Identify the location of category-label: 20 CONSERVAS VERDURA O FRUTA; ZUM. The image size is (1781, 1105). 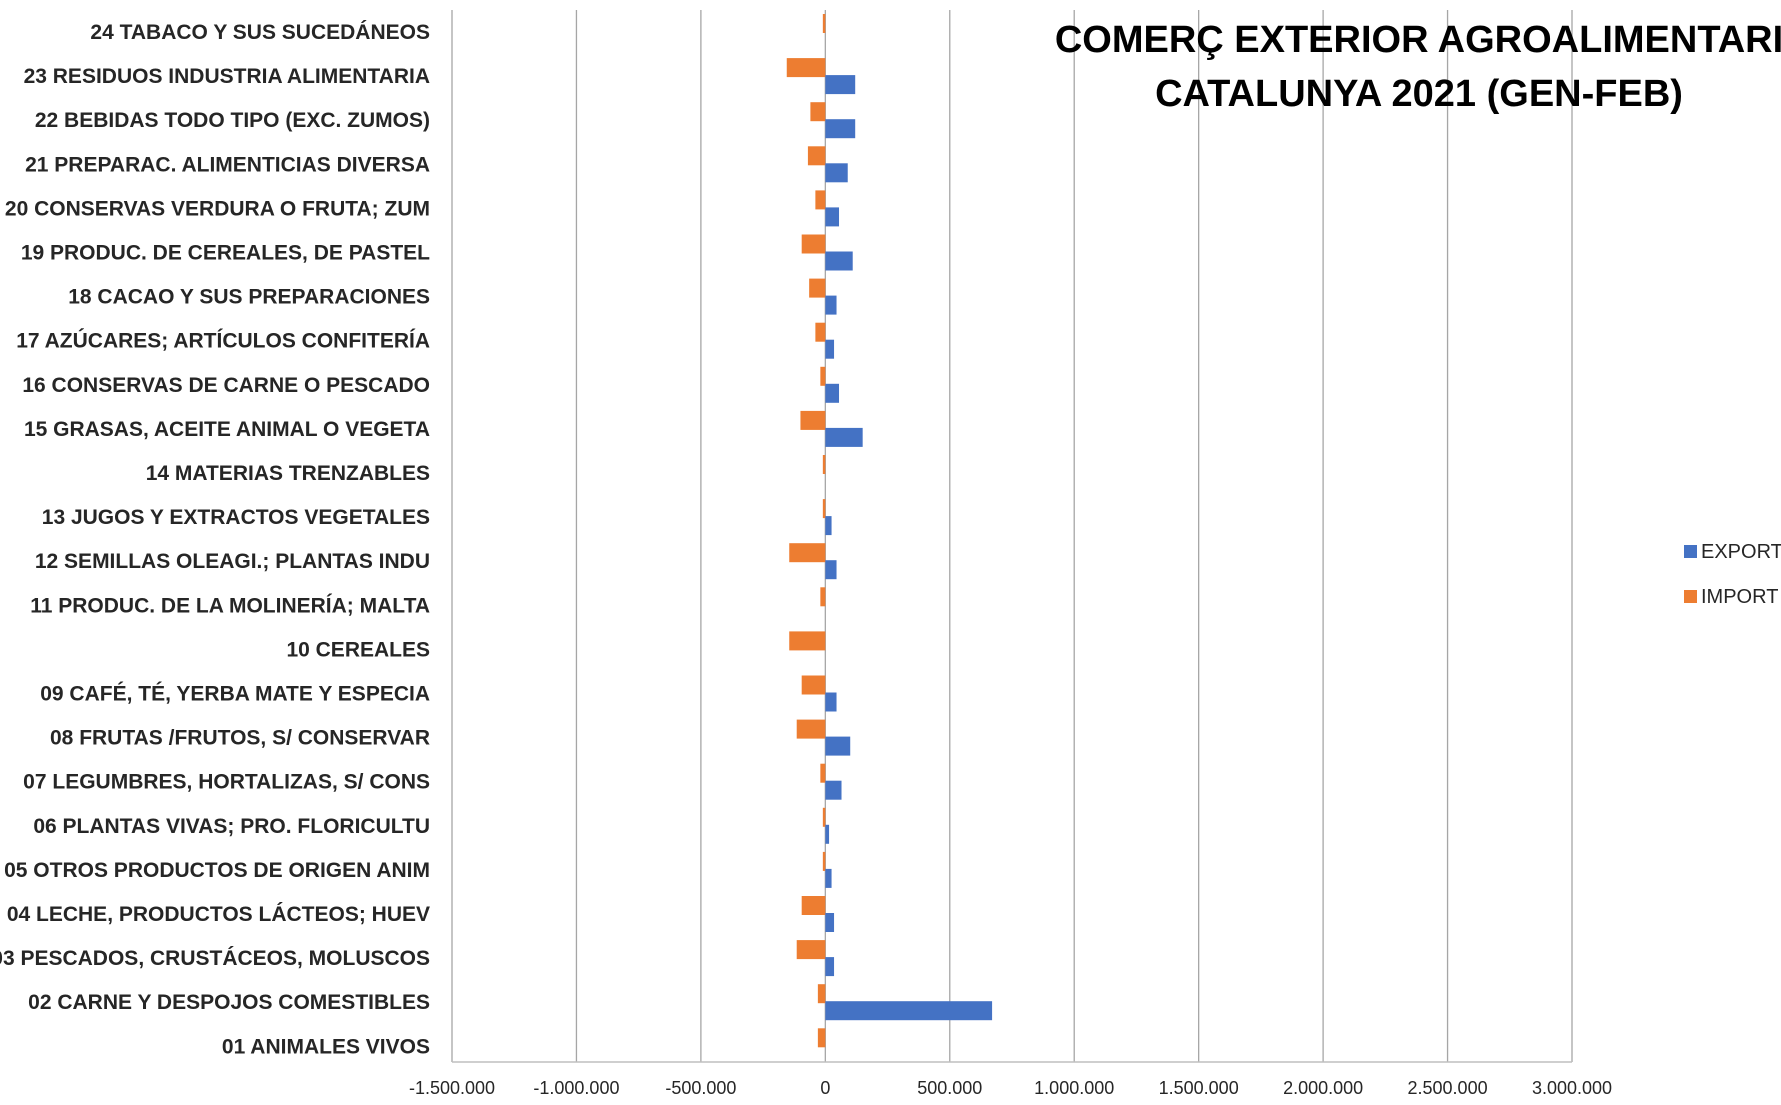
(217, 208).